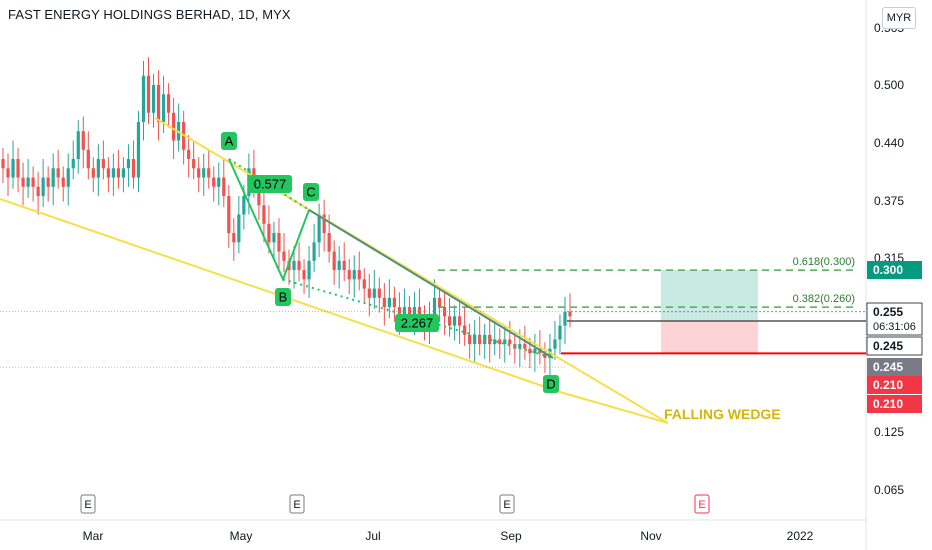 The width and height of the screenshot is (932, 550). I want to click on x-tick-label: 2022, so click(800, 536).